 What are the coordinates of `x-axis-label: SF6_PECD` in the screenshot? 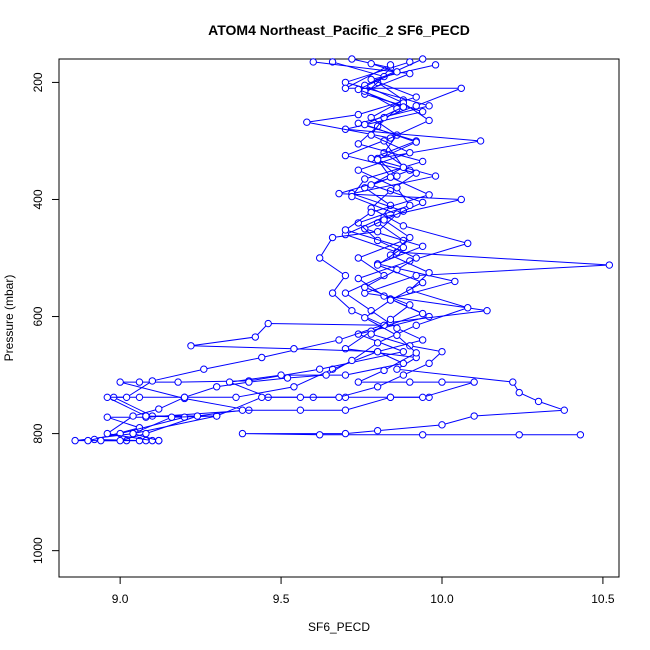 It's located at (339, 627).